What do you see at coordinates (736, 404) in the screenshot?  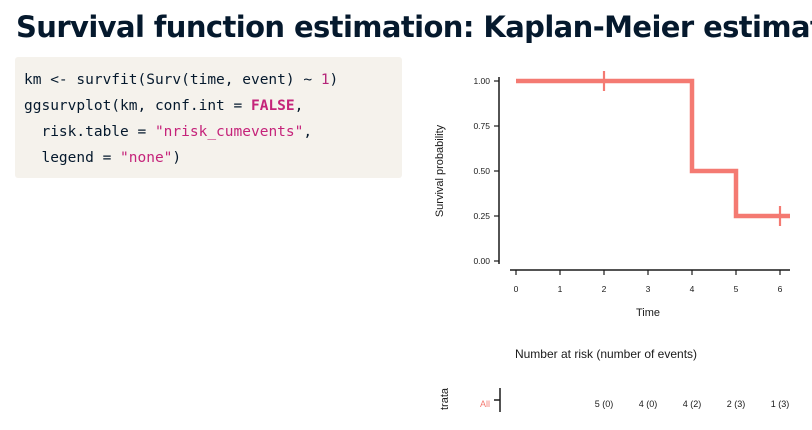 I see `risk-table-value: 2 (3)` at bounding box center [736, 404].